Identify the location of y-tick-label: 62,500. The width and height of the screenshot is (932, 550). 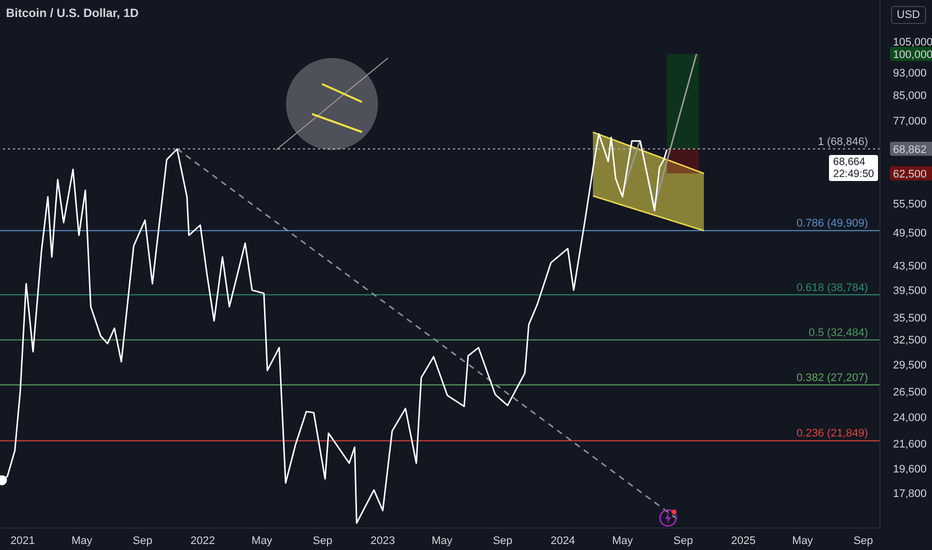
(910, 174).